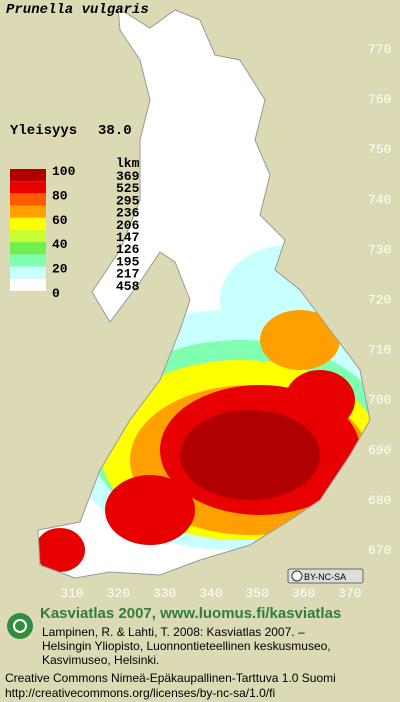  What do you see at coordinates (128, 188) in the screenshot?
I see `legend-count: 525` at bounding box center [128, 188].